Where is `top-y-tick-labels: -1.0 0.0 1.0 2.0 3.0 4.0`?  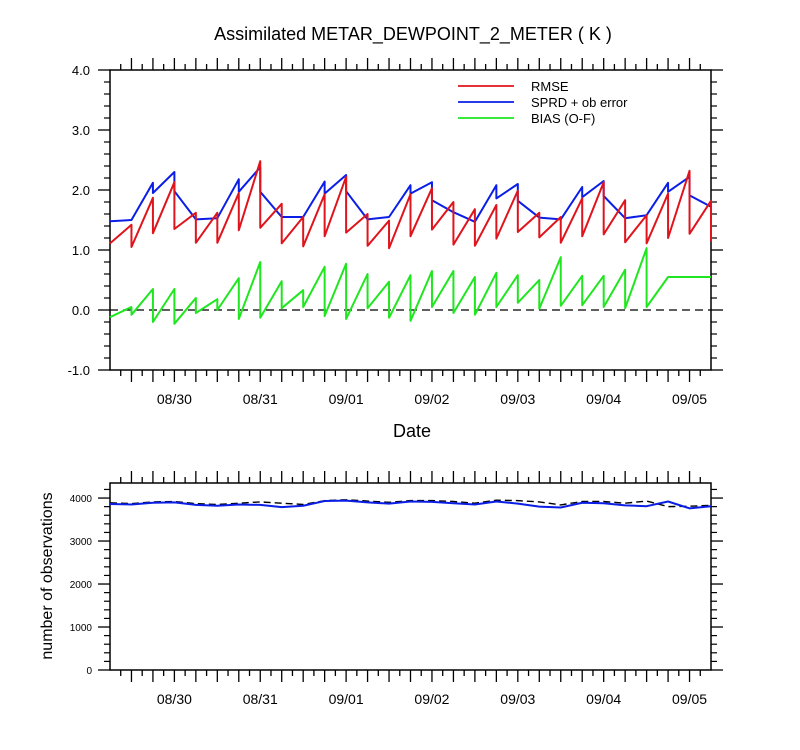 top-y-tick-labels: -1.0 0.0 1.0 2.0 3.0 4.0 is located at coordinates (79, 220).